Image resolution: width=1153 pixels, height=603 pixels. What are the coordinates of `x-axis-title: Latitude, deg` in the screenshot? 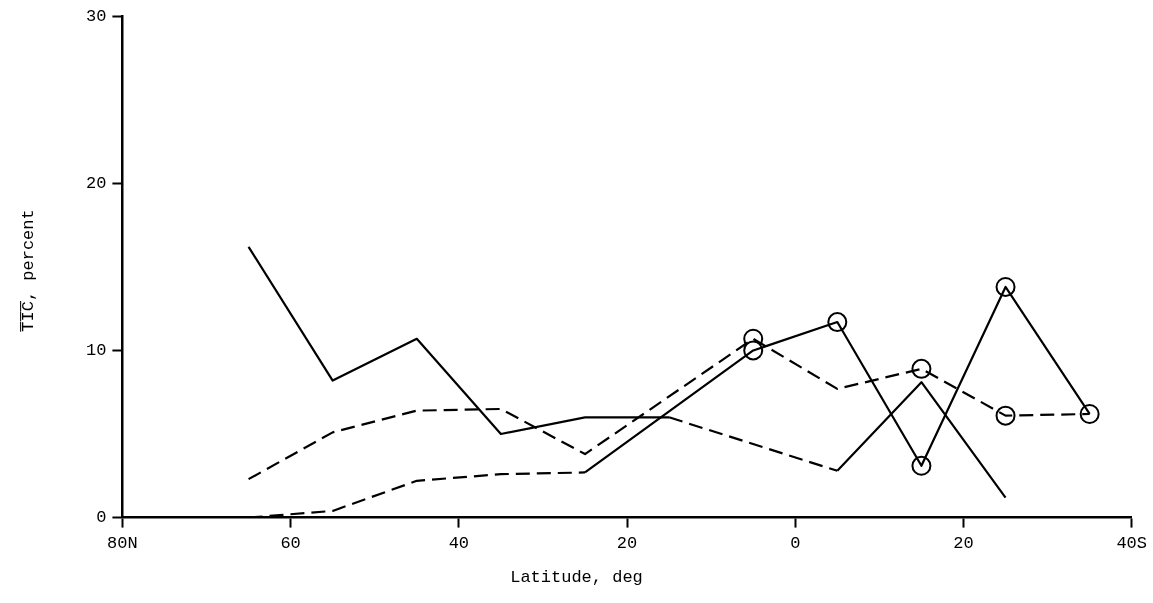 It's located at (576, 577).